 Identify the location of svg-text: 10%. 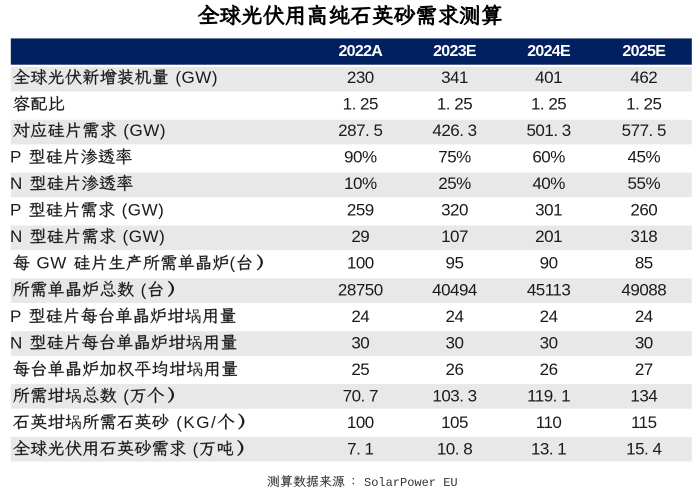
(360, 183).